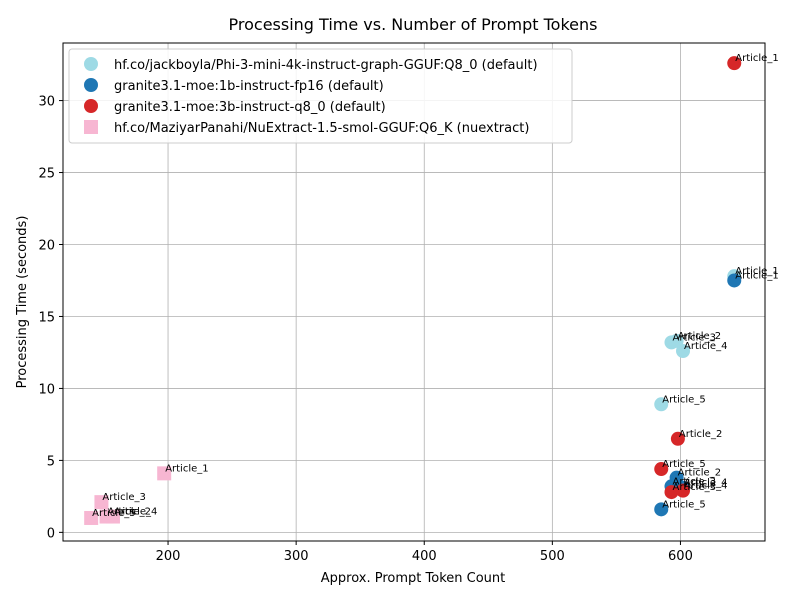  I want to click on y-tick-label: 30, so click(46, 102).